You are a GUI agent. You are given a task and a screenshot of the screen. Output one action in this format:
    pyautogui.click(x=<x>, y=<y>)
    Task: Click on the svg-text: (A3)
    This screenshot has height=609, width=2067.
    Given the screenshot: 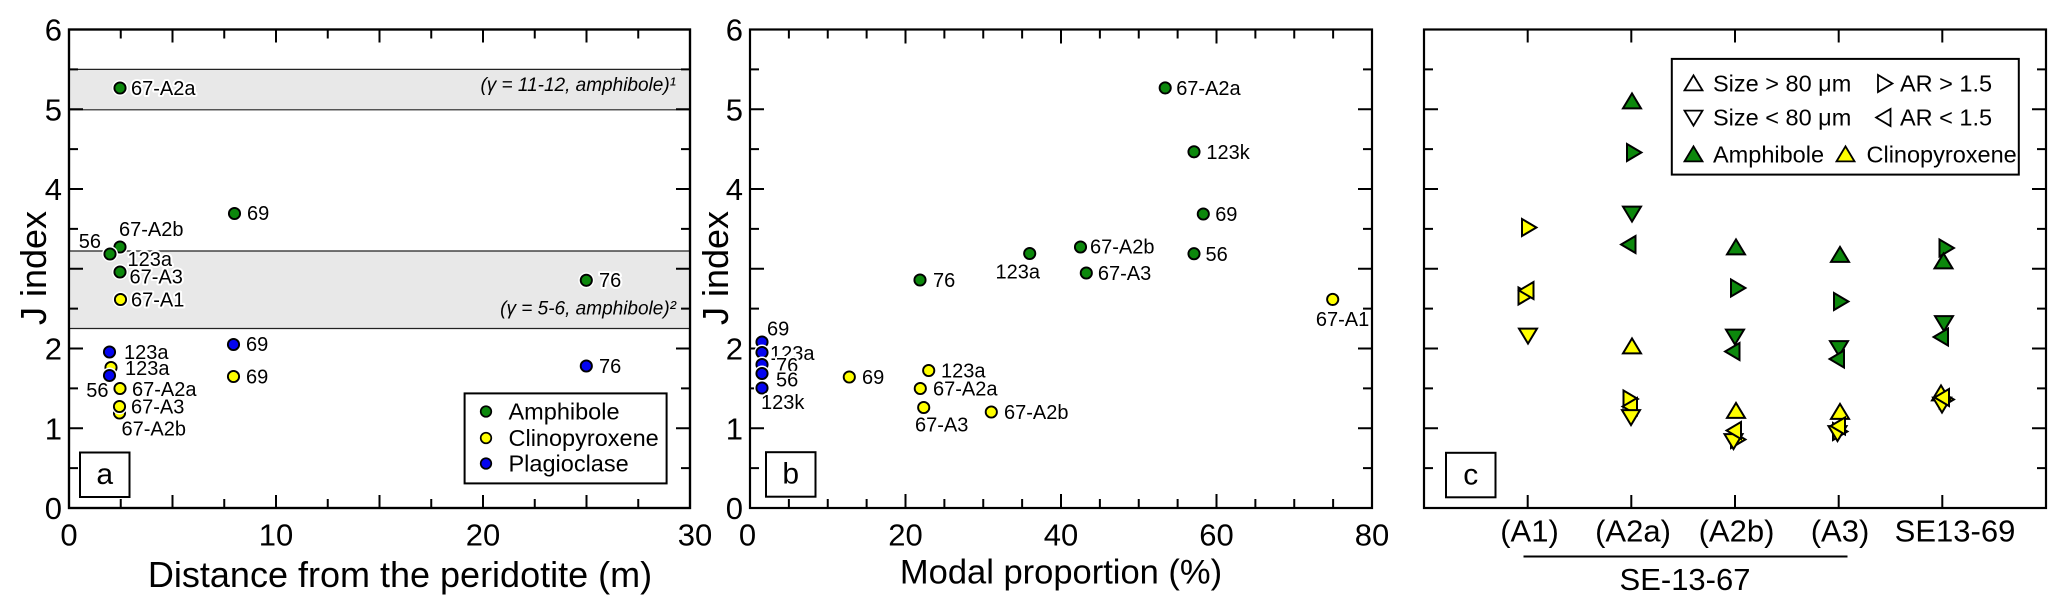 What is the action you would take?
    pyautogui.click(x=1840, y=531)
    